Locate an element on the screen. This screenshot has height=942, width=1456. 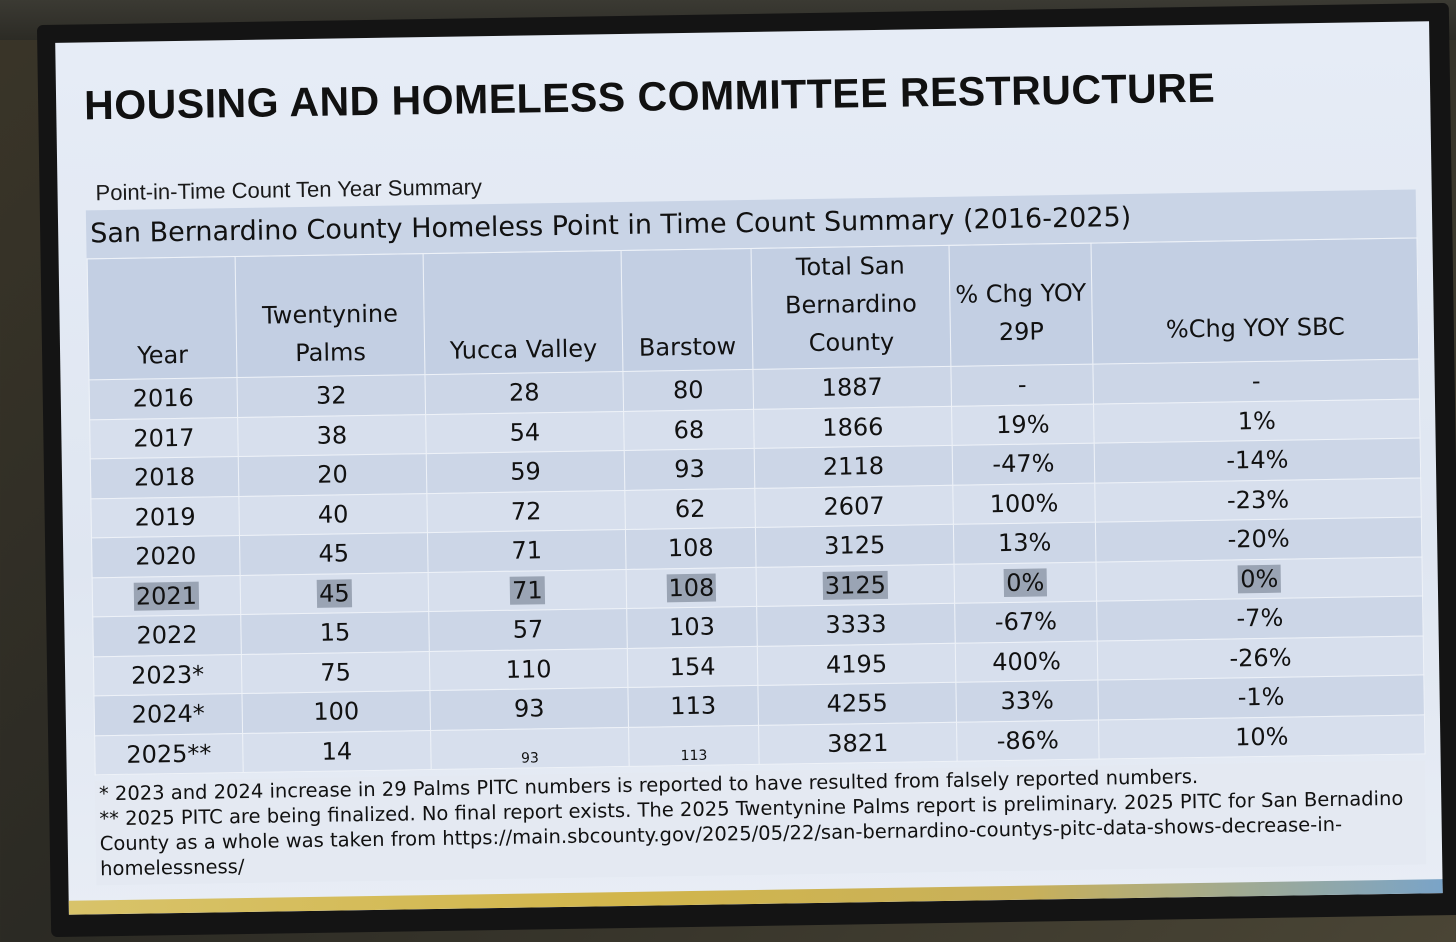
cell-chg-29p: -47% is located at coordinates (1023, 464).